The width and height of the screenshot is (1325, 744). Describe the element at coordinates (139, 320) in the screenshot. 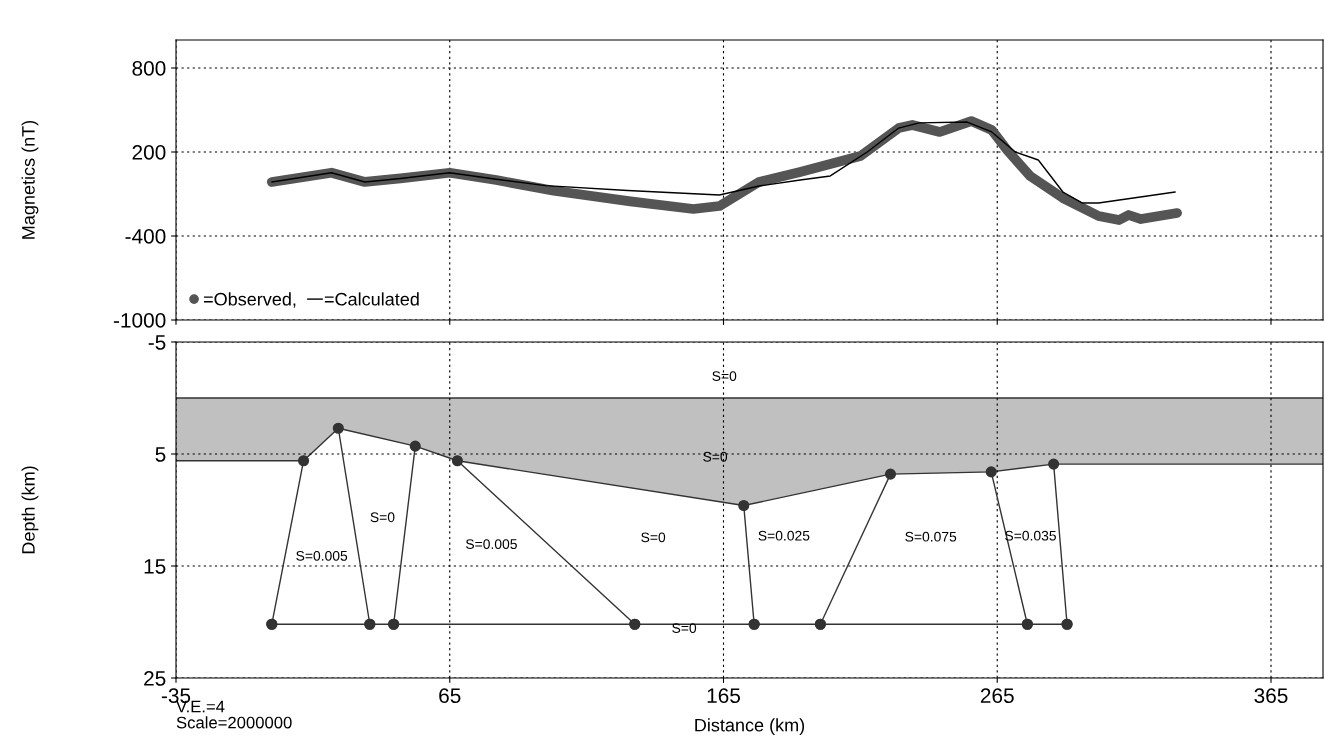

I see `y-tick-label: -1000` at that location.